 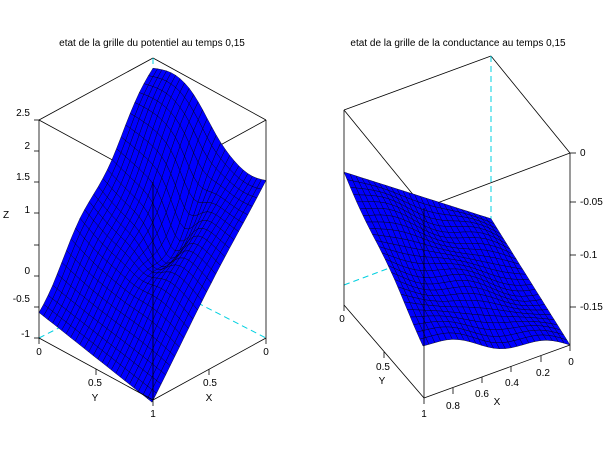 I want to click on z-tick-label: -0.05, so click(x=591, y=202).